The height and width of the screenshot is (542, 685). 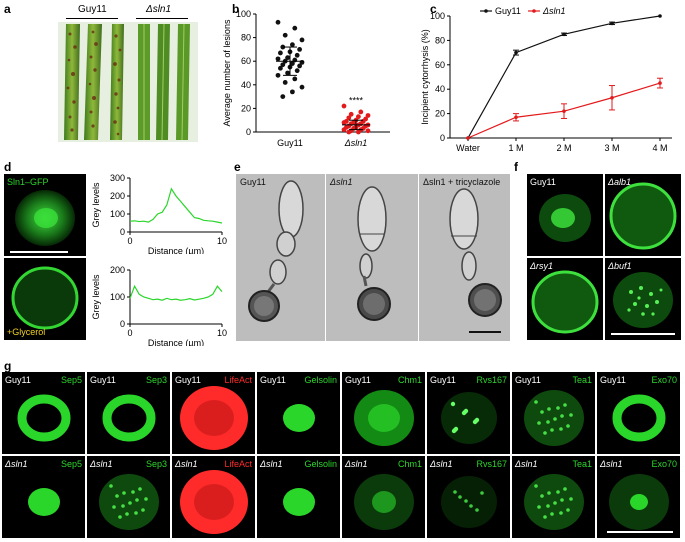 What do you see at coordinates (468, 413) in the screenshot?
I see `g-micrograph-rvs167-guy11: Guy11 Rvs167` at bounding box center [468, 413].